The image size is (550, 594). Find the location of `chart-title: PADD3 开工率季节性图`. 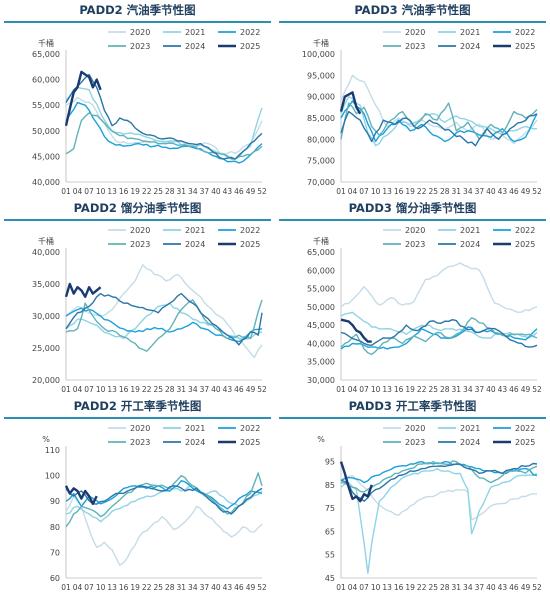

chart-title: PADD3 开工率季节性图 is located at coordinates (413, 406).